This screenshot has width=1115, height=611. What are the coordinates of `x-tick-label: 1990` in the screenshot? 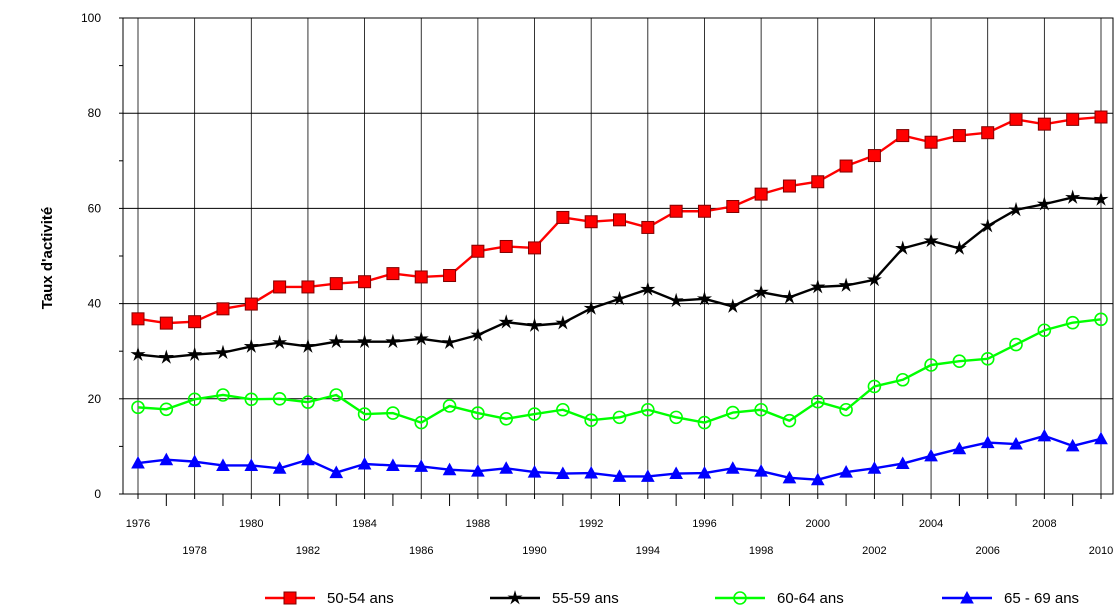 It's located at (534, 551).